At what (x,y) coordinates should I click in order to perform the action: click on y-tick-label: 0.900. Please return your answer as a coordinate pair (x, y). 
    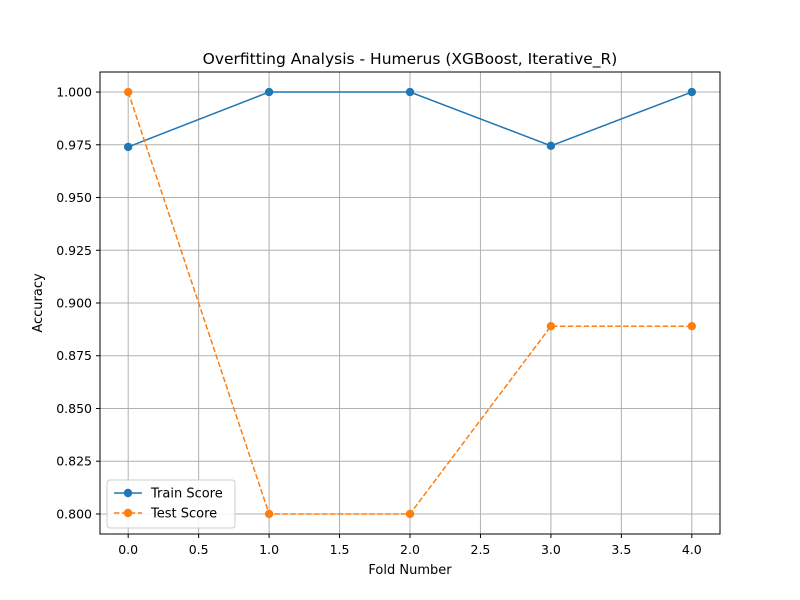
    Looking at the image, I should click on (74, 303).